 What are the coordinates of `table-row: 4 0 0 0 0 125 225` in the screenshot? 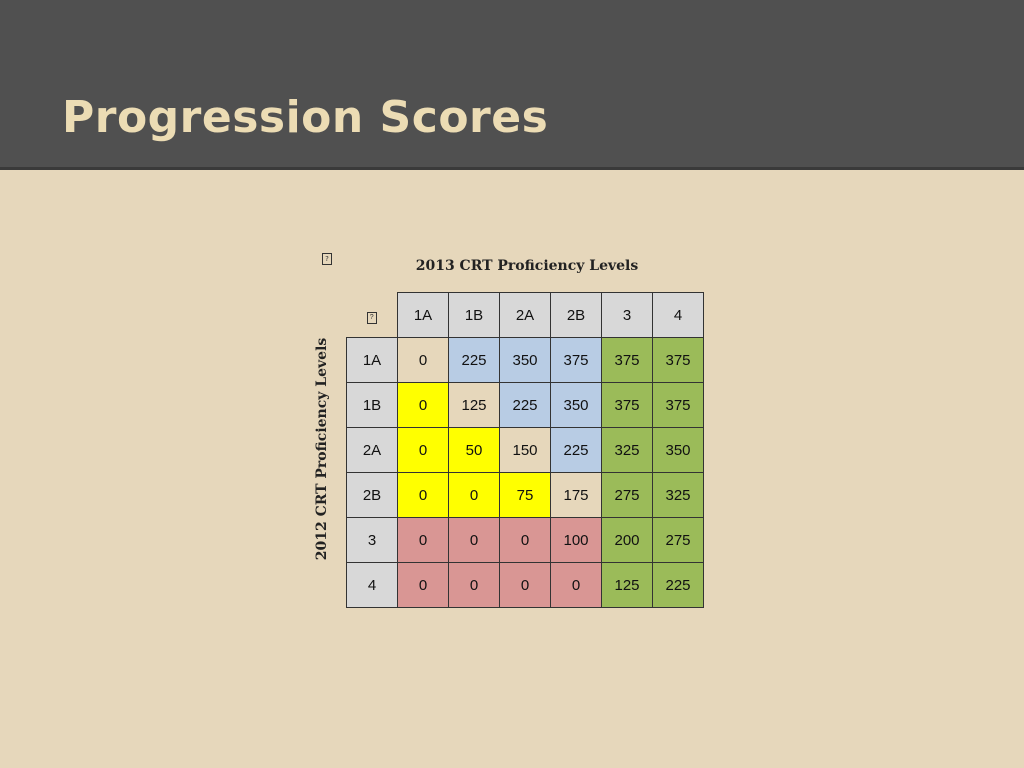 It's located at (525, 585).